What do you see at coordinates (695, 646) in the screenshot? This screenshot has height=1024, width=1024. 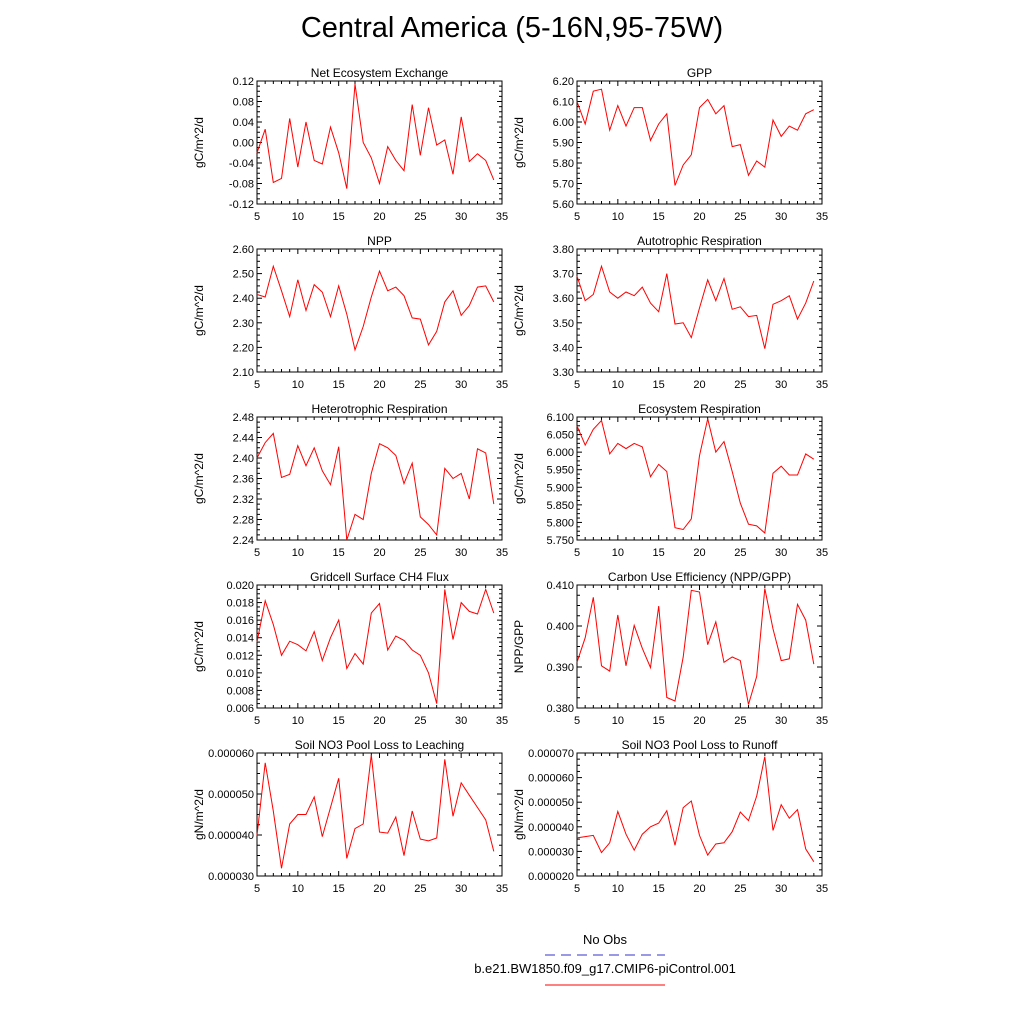 I see `series-line-carbon-use-efficiency-npp-gpp` at bounding box center [695, 646].